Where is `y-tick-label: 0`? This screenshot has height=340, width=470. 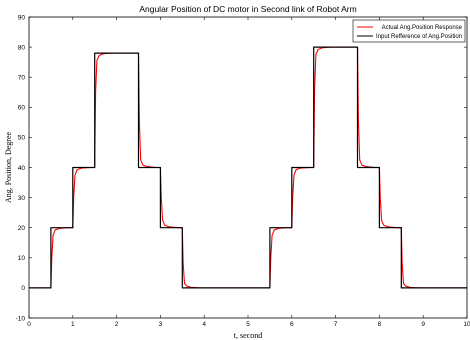 y-tick-label: 0 is located at coordinates (23, 288).